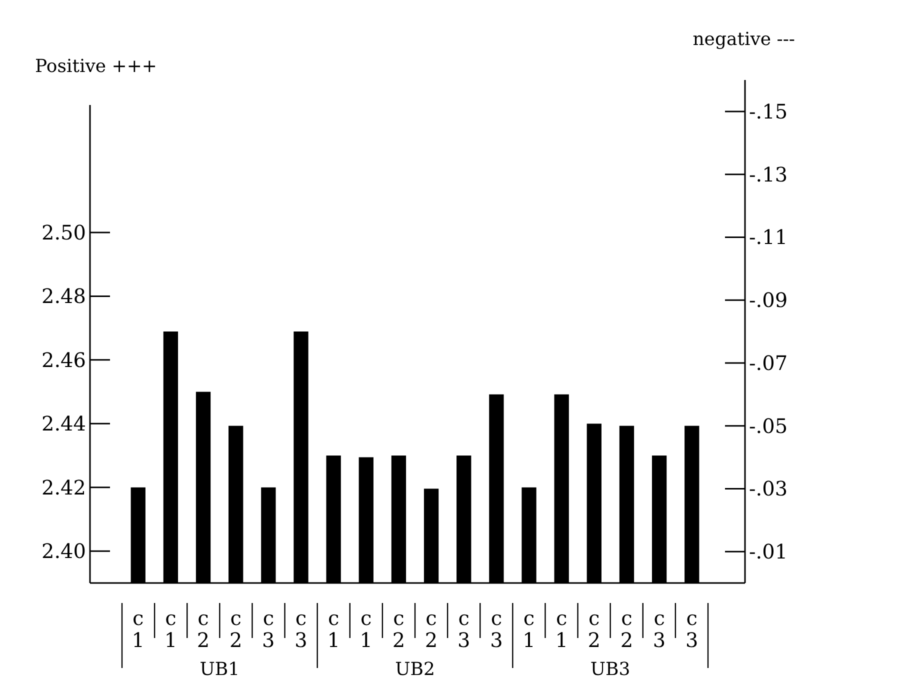 Image resolution: width=914 pixels, height=685 pixels. What do you see at coordinates (768, 111) in the screenshot?
I see `y2-tick-label: -.15` at bounding box center [768, 111].